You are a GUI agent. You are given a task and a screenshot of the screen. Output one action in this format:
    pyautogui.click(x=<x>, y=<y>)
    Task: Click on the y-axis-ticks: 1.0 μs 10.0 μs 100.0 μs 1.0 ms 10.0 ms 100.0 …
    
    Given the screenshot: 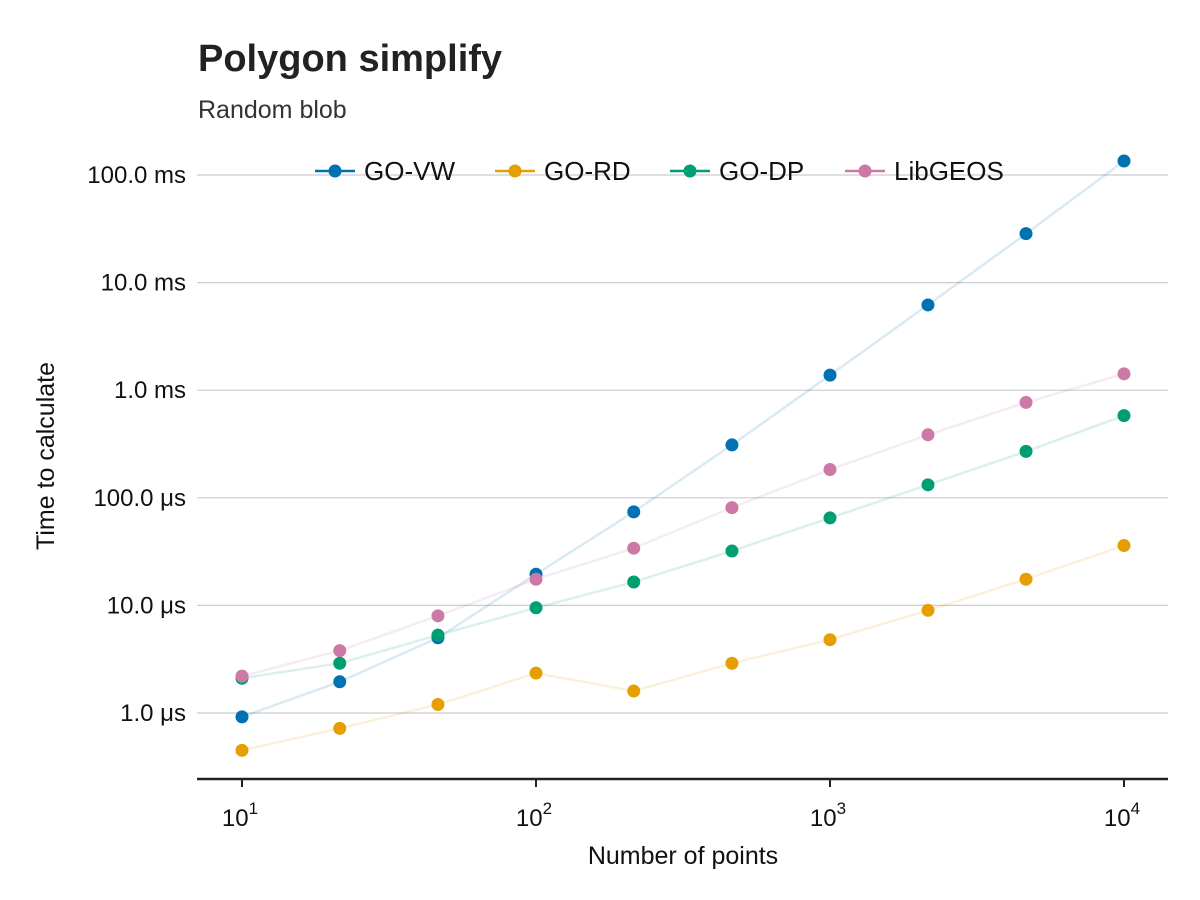 What is the action you would take?
    pyautogui.click(x=136, y=444)
    